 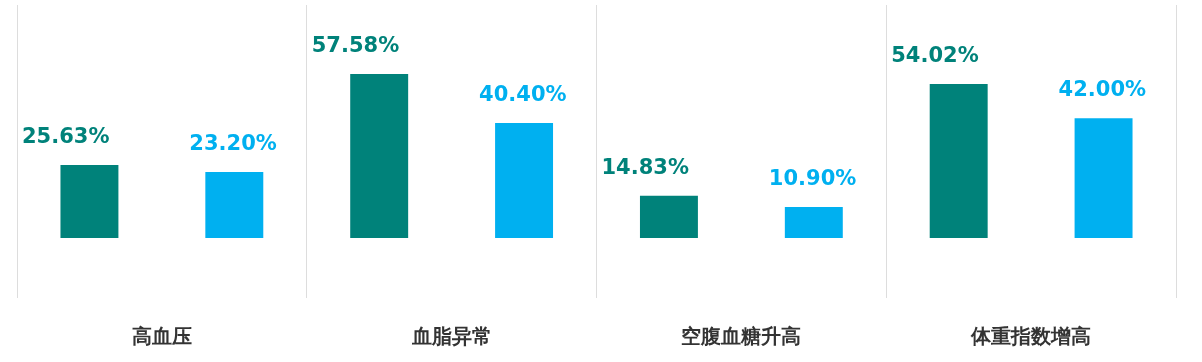 I want to click on x-tick-label: 血脂异常, so click(x=451, y=336).